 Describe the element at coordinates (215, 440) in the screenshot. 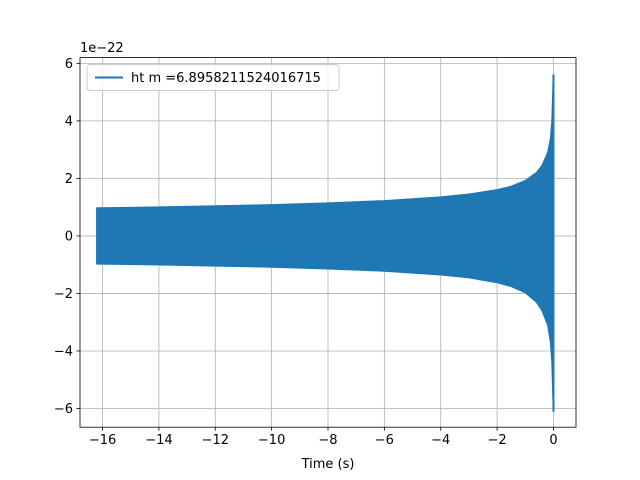

I see `x-tick-label: −12` at that location.